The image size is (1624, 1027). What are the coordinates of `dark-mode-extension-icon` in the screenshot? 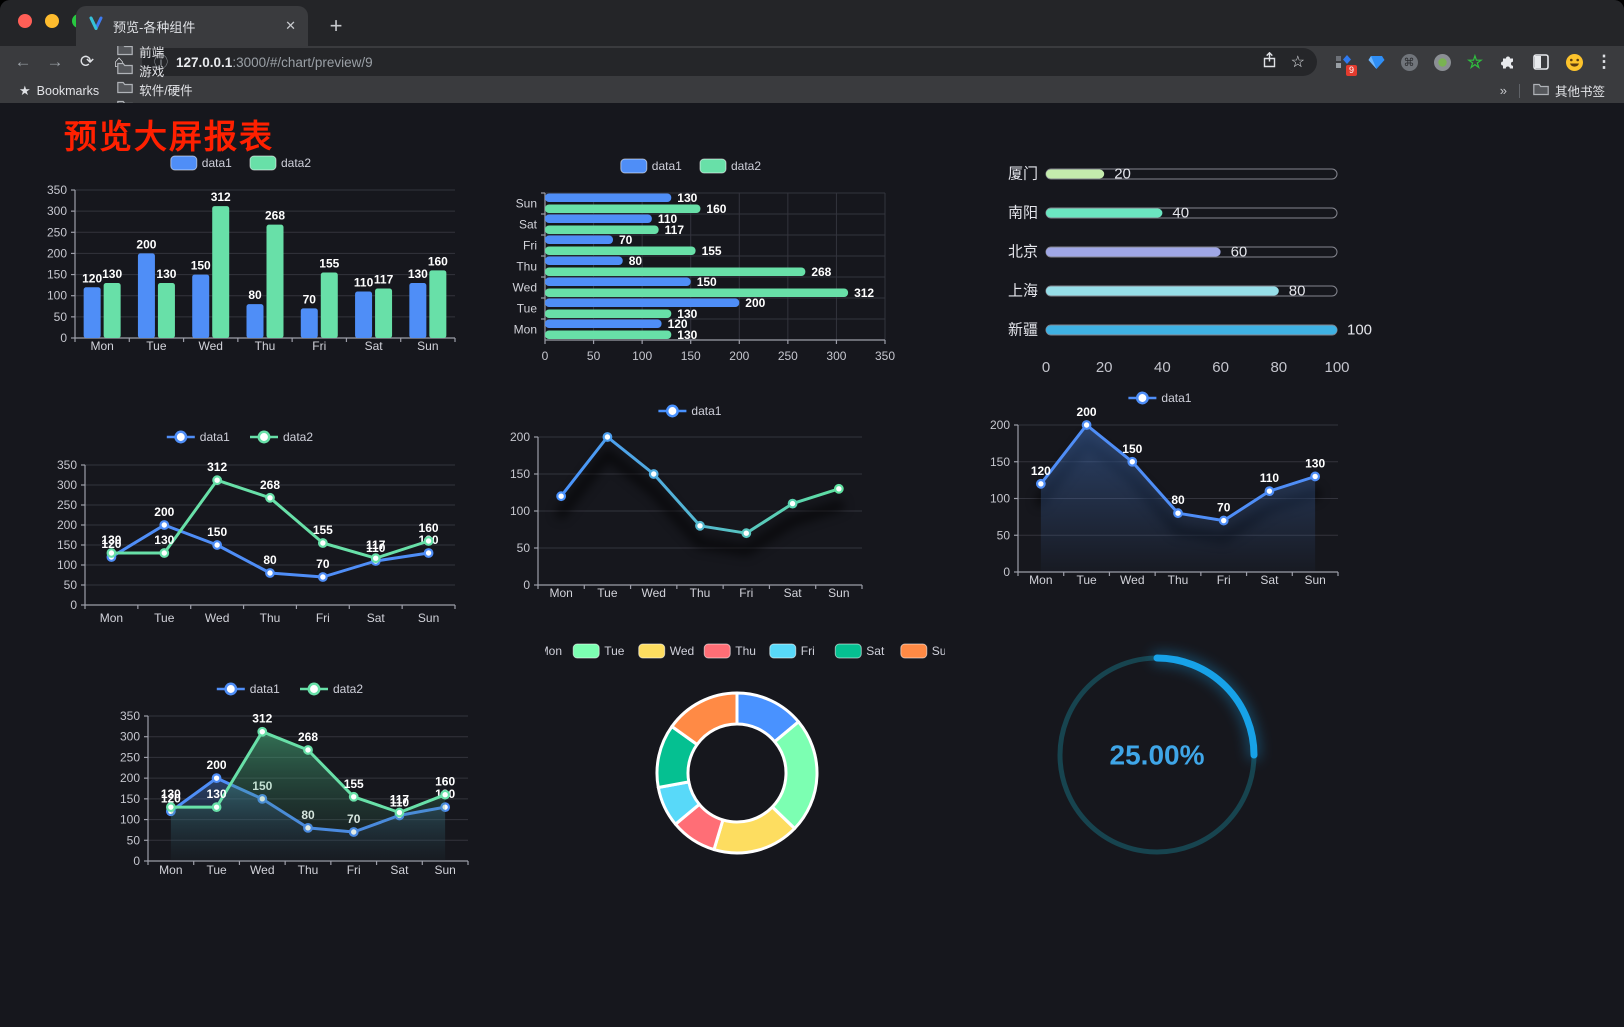 It's located at (1541, 62).